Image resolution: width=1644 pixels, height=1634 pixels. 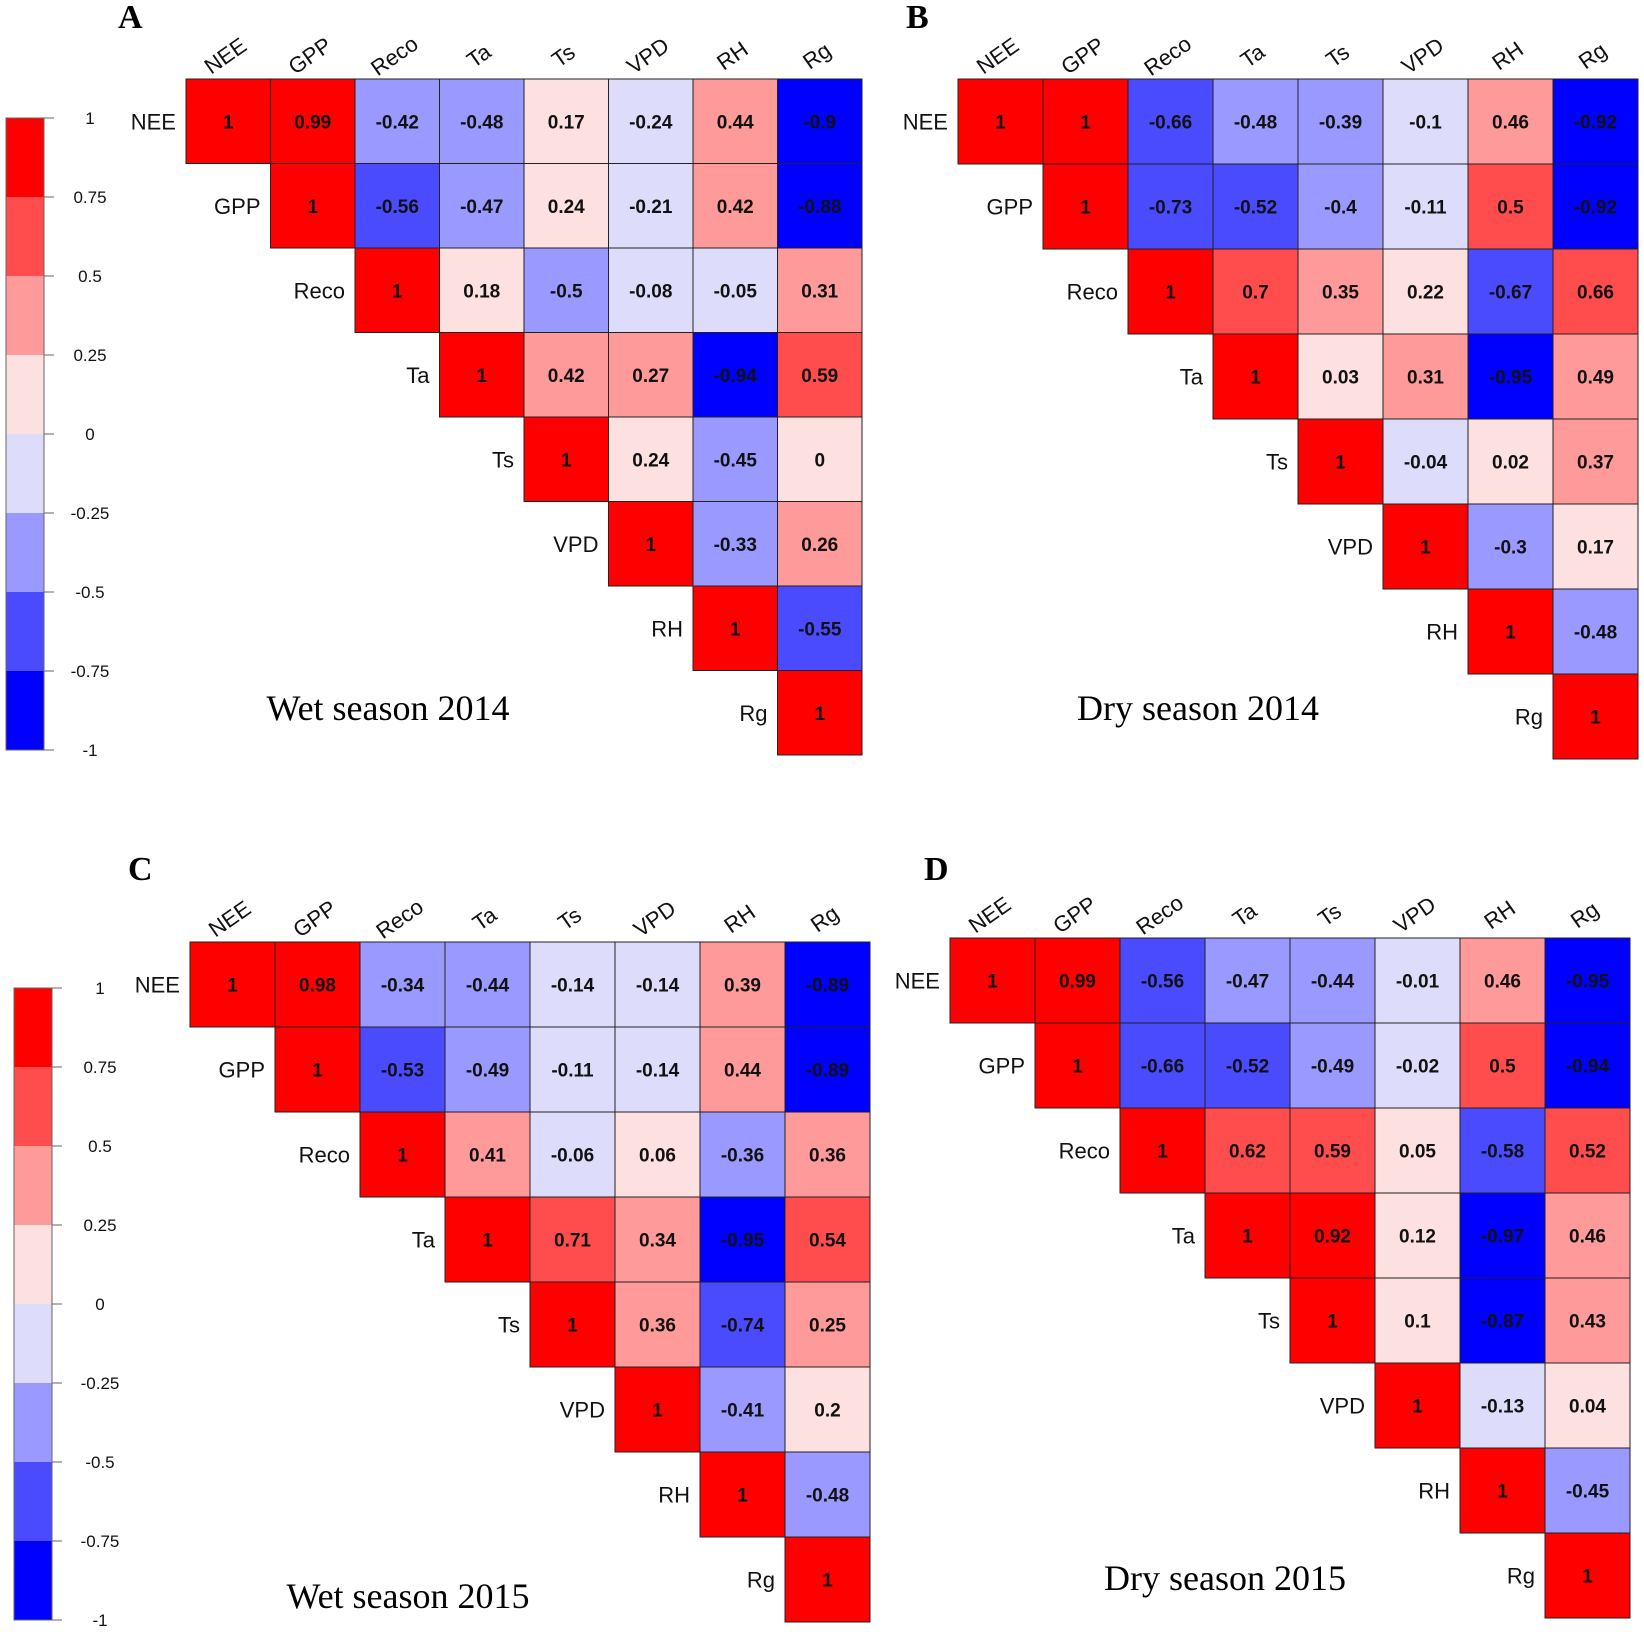 I want to click on row-label-rh: RH, so click(x=667, y=628).